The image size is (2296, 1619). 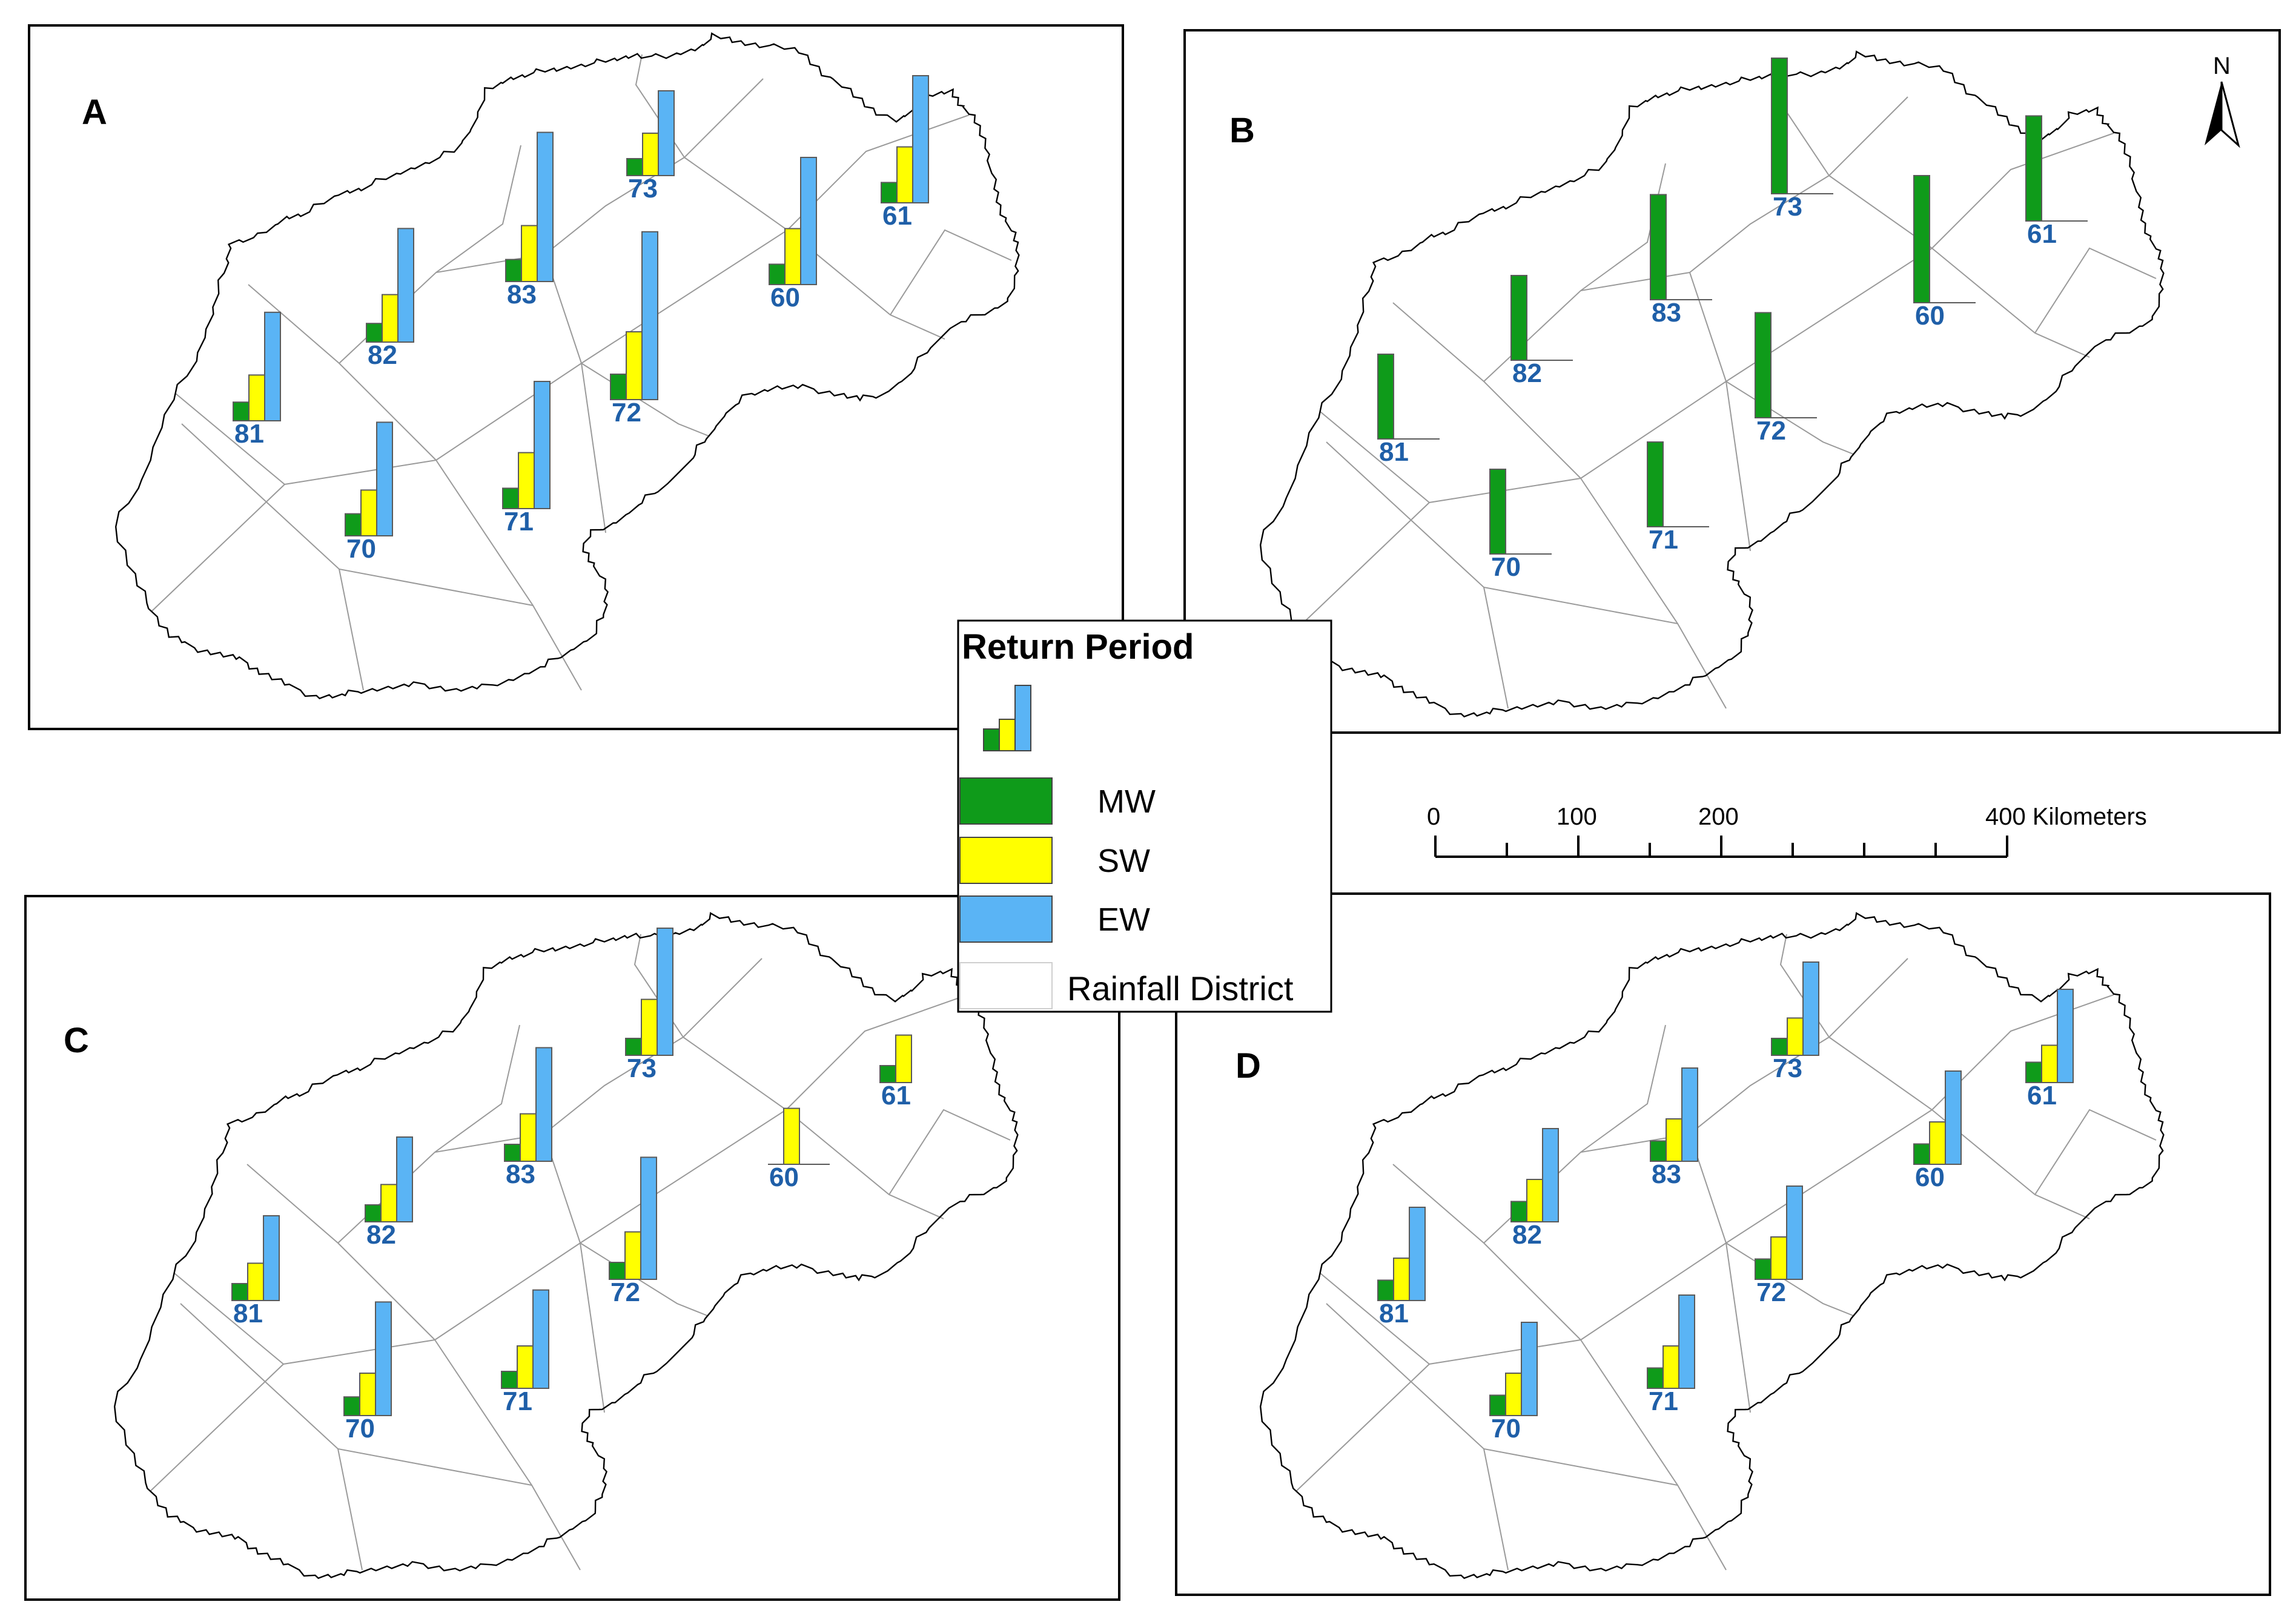 I want to click on legend-title: Return Period, so click(x=1078, y=647).